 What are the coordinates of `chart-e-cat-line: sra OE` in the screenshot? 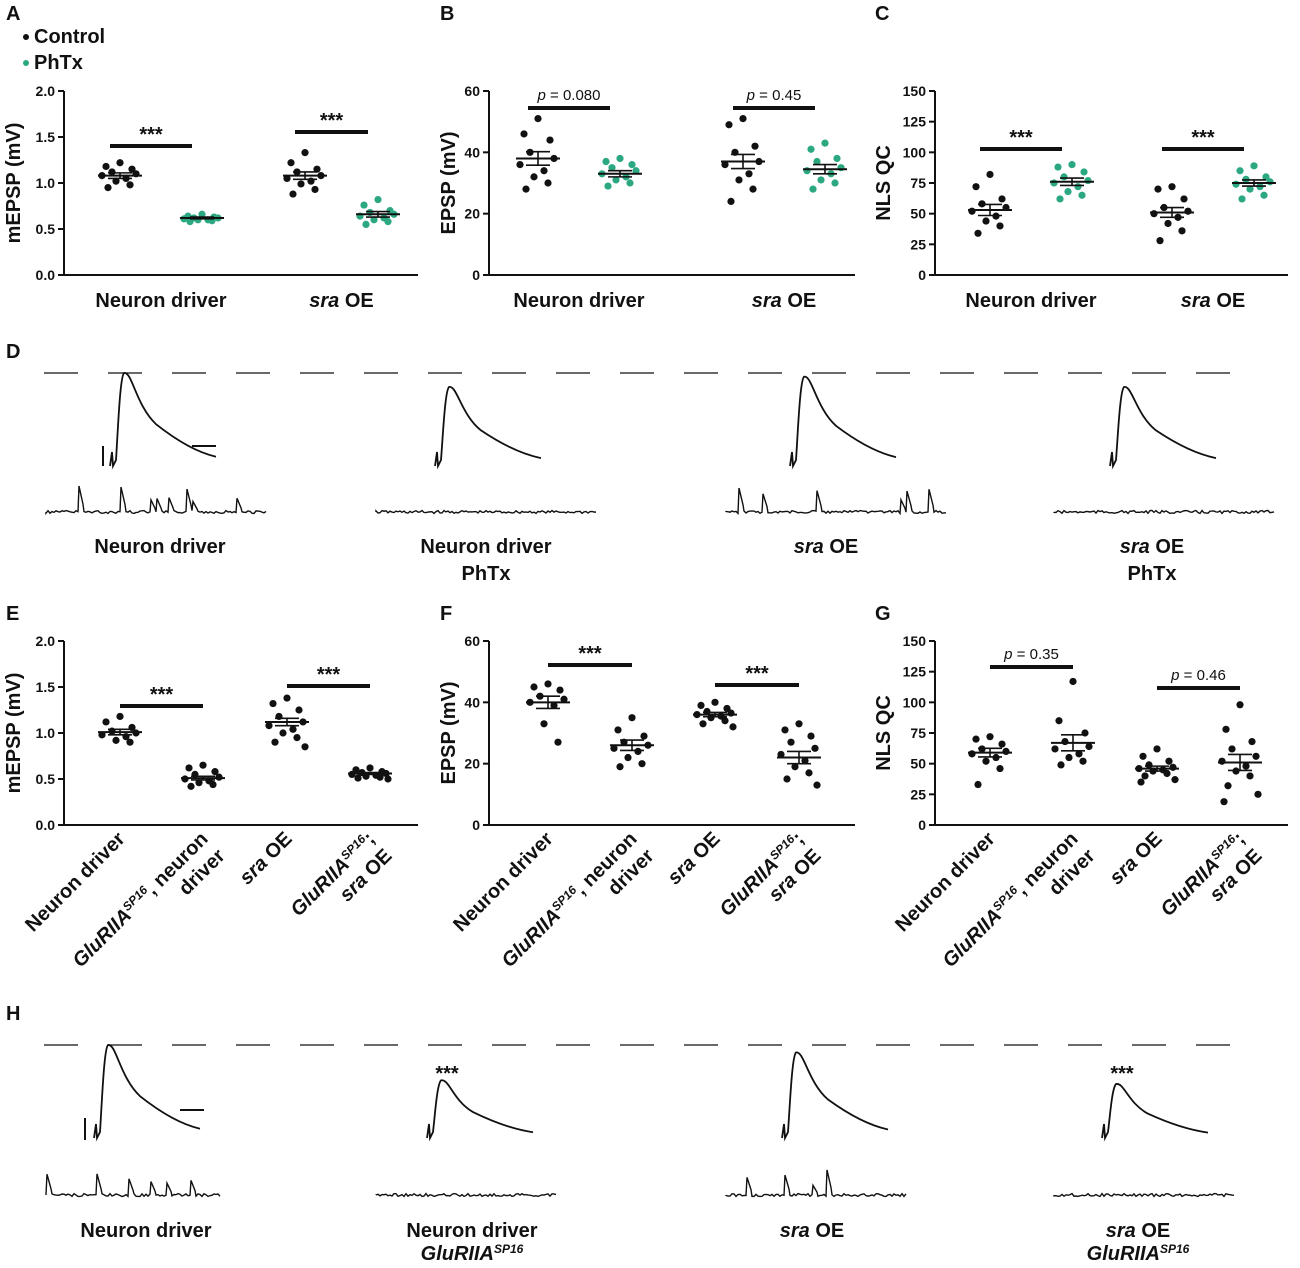 It's located at (265, 858).